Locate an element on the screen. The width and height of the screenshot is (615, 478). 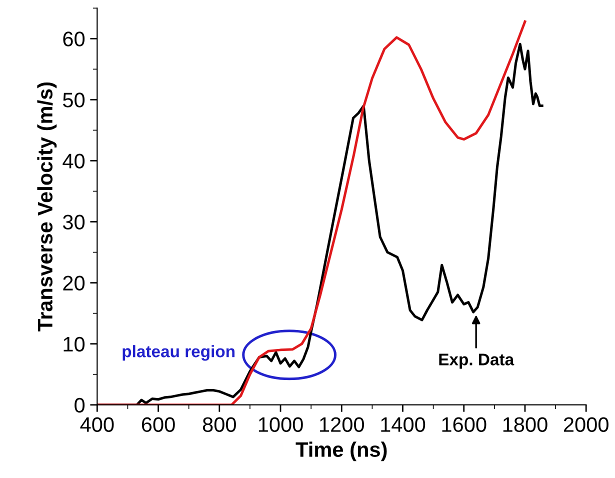
annotation: Exp. Data is located at coordinates (476, 361).